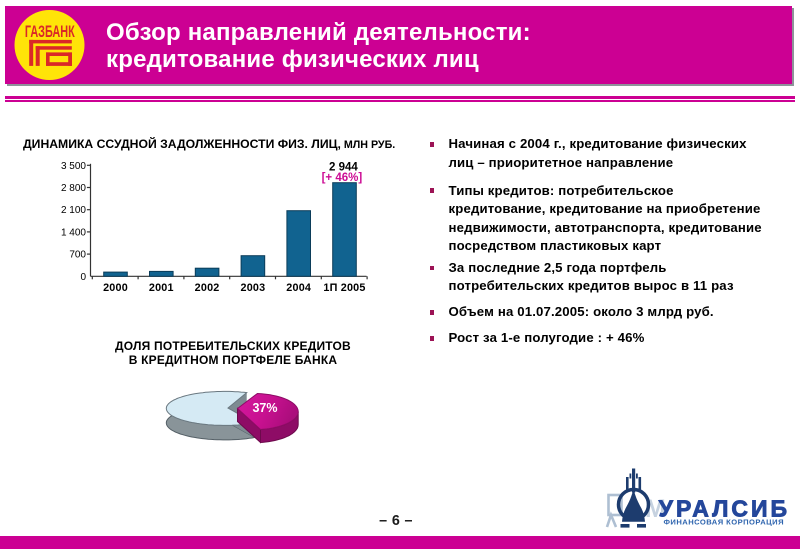 This screenshot has height=554, width=800. I want to click on svg-text: 2001, so click(161, 288).